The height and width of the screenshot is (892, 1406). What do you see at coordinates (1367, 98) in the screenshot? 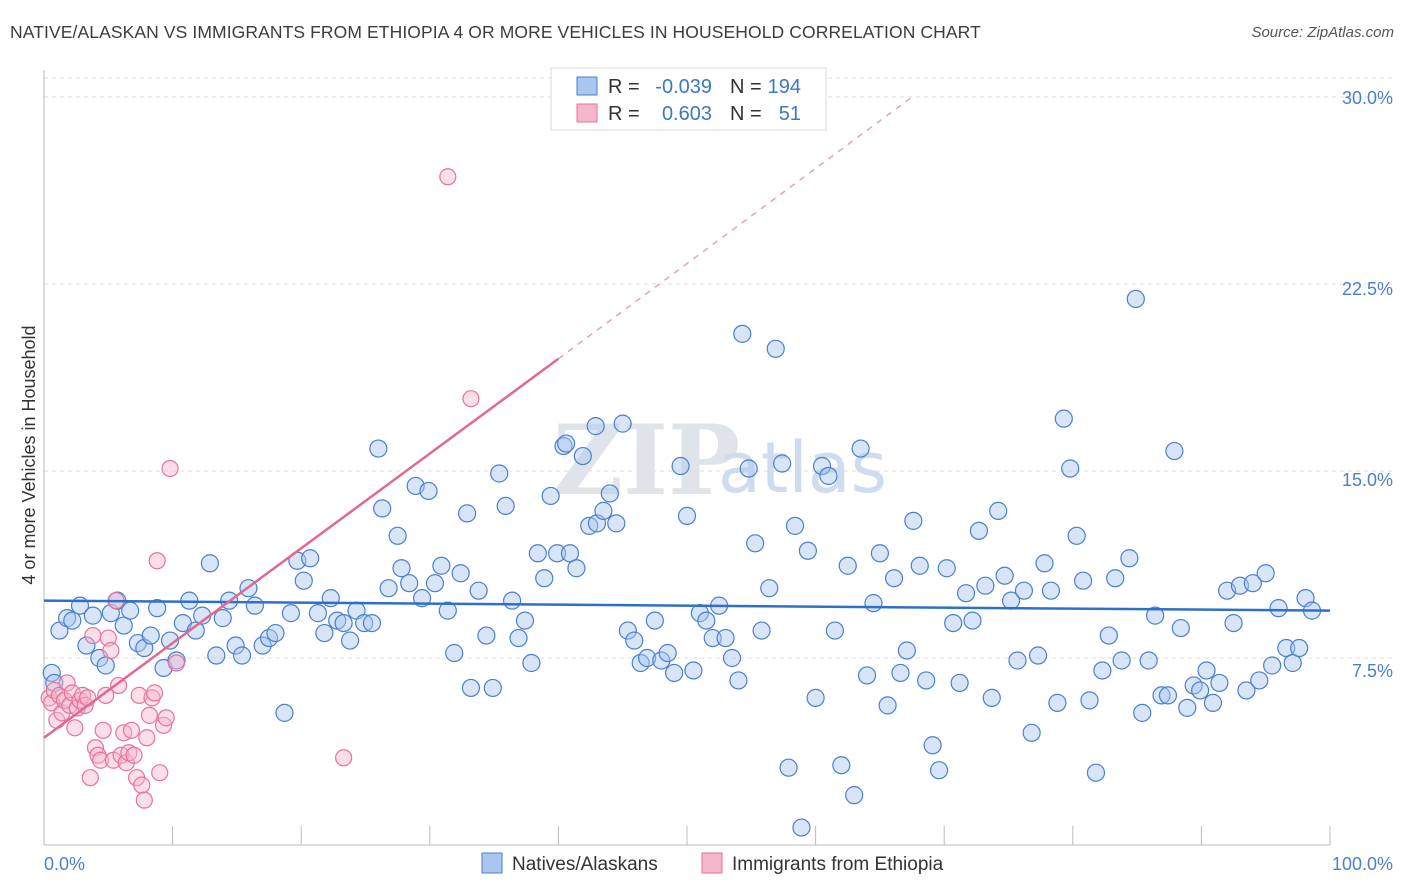
I see `y-tick-label: 30.0%` at bounding box center [1367, 98].